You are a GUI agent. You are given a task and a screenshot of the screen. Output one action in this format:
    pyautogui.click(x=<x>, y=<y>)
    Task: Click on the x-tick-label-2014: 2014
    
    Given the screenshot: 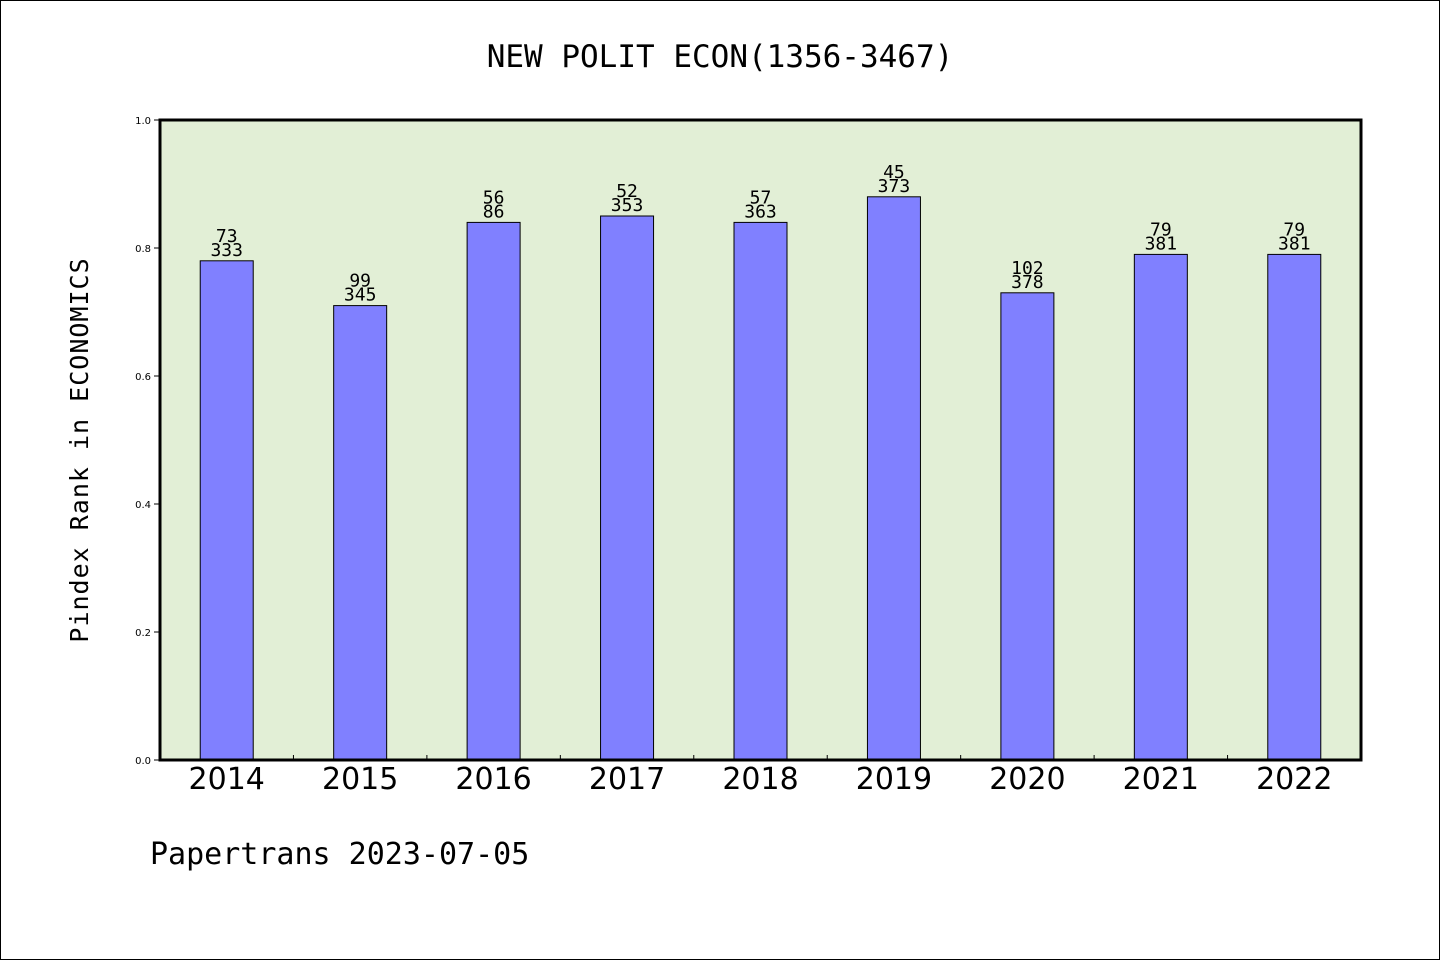 What is the action you would take?
    pyautogui.click(x=227, y=779)
    